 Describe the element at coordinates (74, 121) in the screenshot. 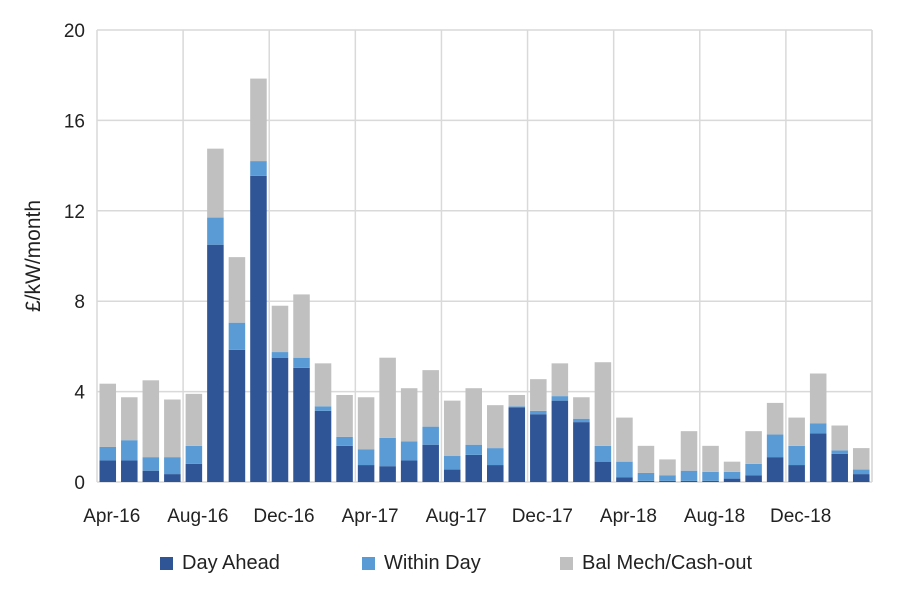

I see `y-tick-label: 16` at that location.